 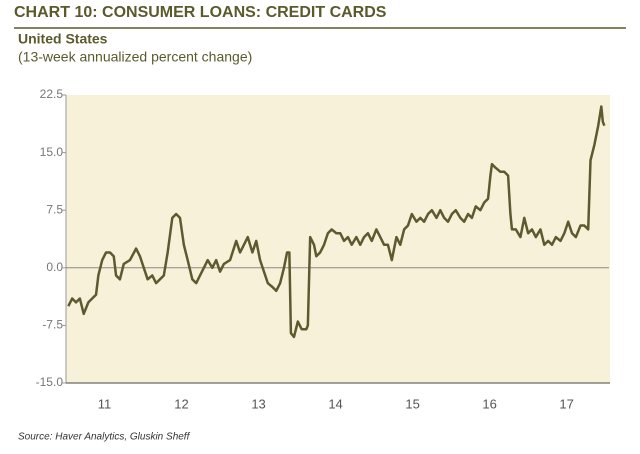 I want to click on y-tick-label: -15.0, so click(x=50, y=382).